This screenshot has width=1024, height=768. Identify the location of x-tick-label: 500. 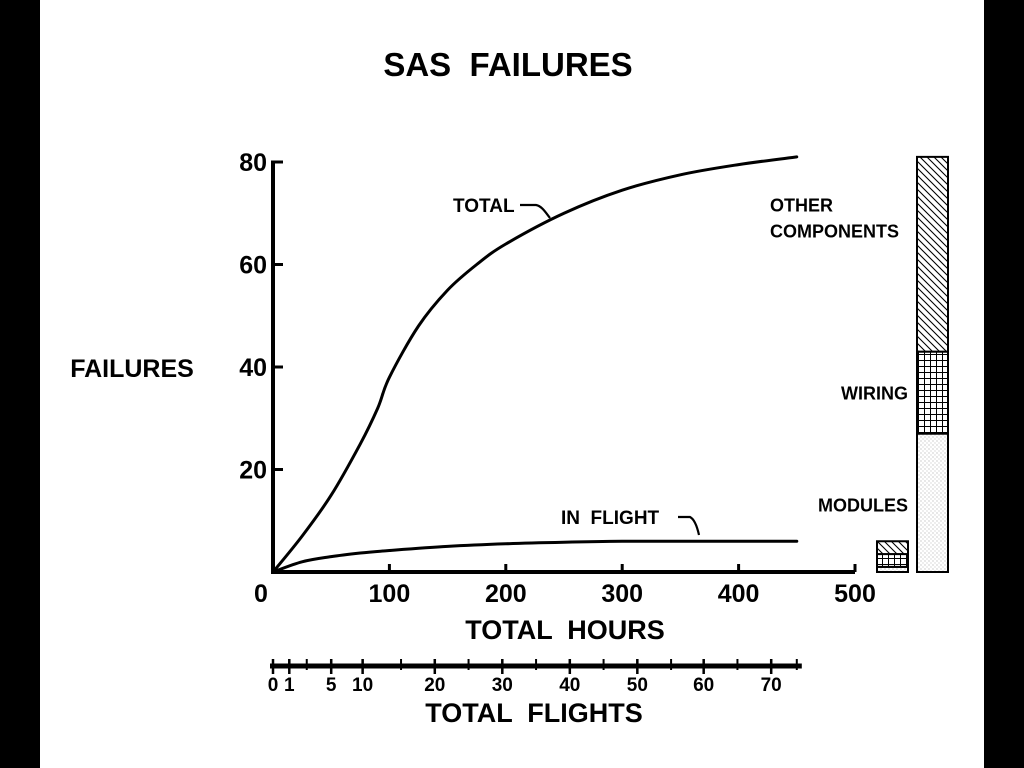
(855, 594).